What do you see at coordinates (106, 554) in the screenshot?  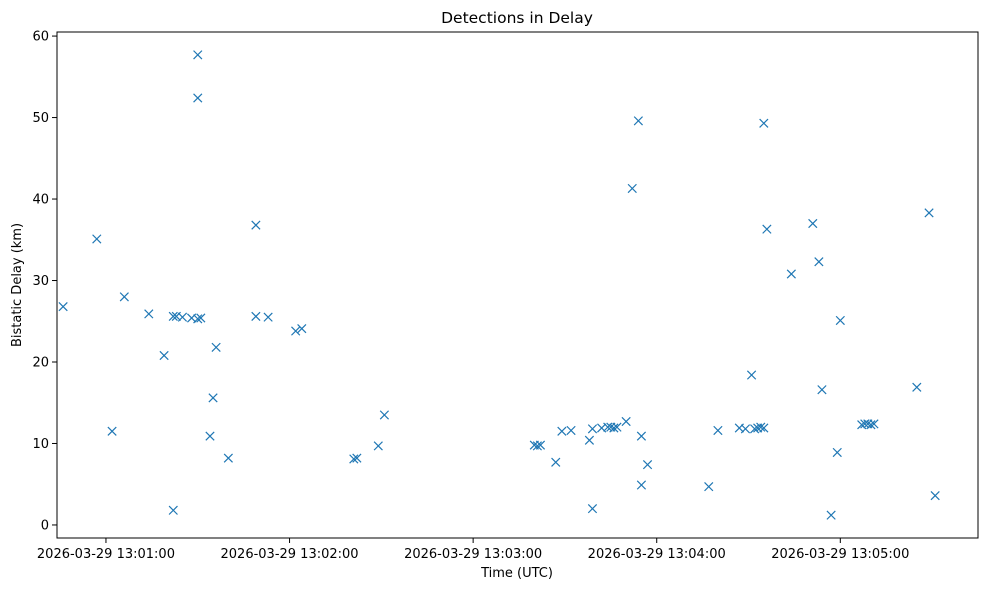 I see `x-tick-label: 2026-03-29 13:01:00` at bounding box center [106, 554].